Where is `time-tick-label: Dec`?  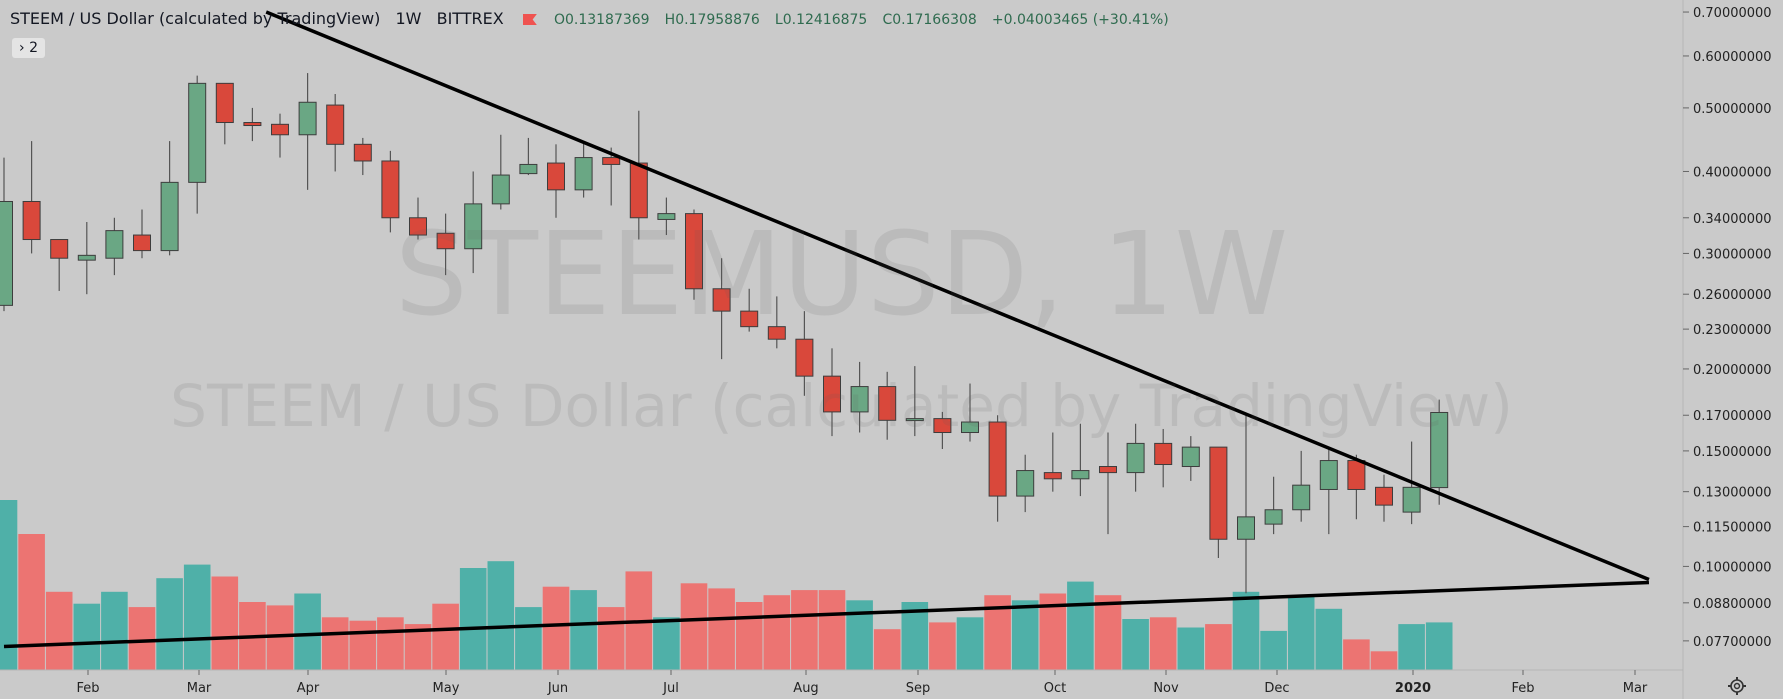 time-tick-label: Dec is located at coordinates (1276, 688).